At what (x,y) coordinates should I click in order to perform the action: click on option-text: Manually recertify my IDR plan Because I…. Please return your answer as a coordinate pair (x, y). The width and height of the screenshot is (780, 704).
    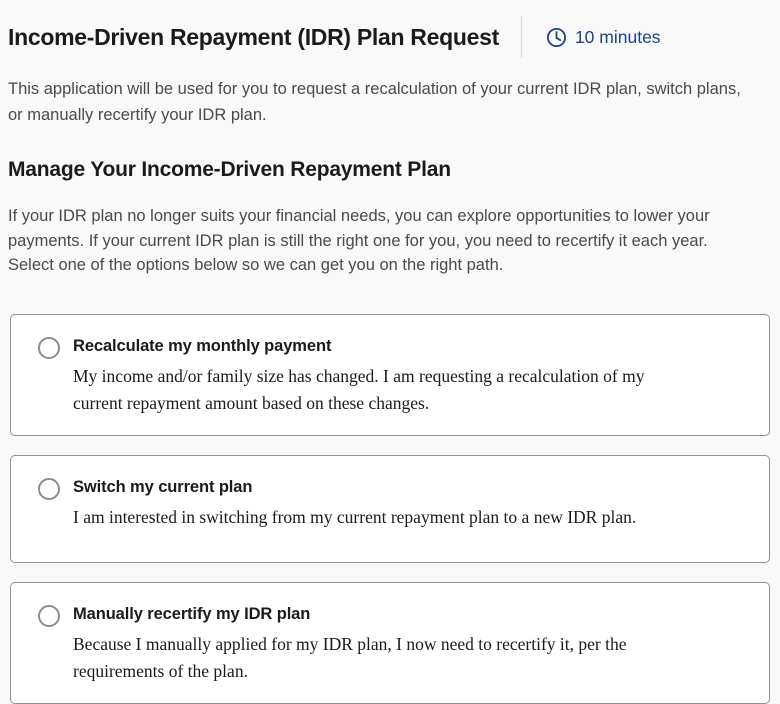
    Looking at the image, I should click on (373, 644).